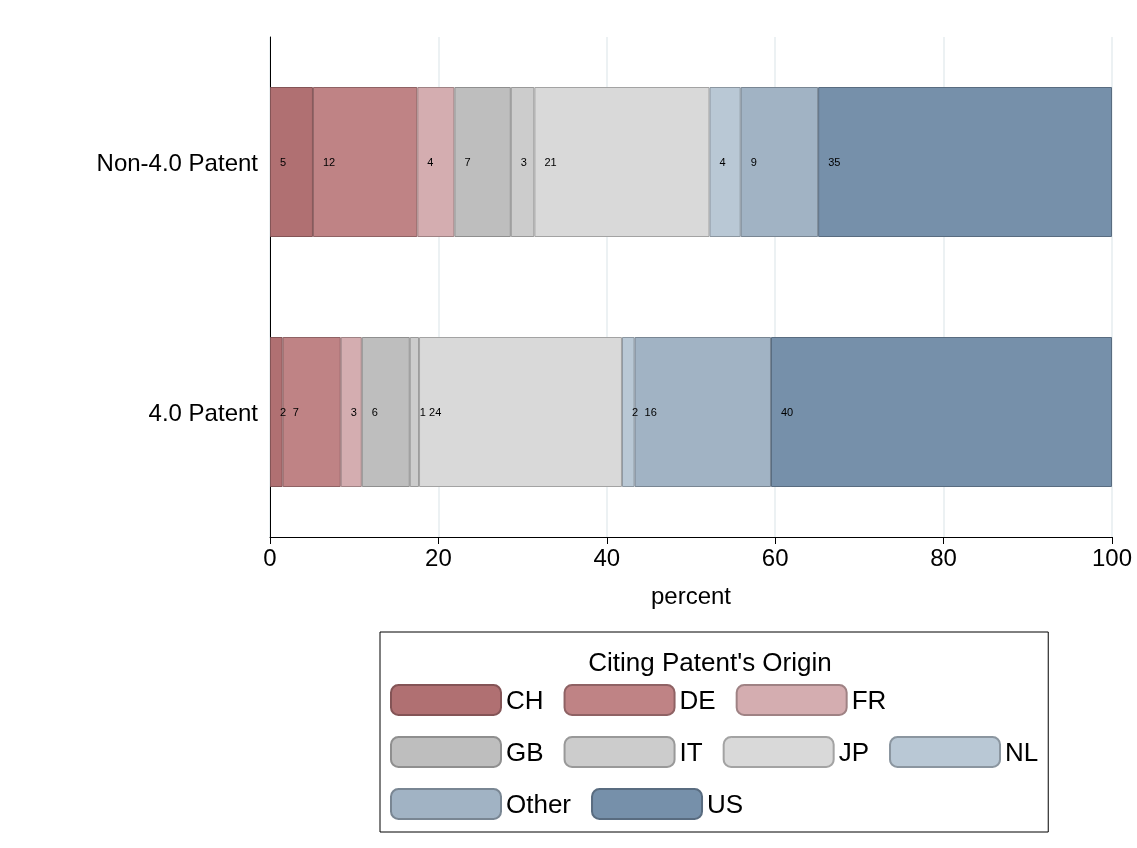 The height and width of the screenshot is (848, 1137). What do you see at coordinates (834, 162) in the screenshot?
I see `data-label: 35` at bounding box center [834, 162].